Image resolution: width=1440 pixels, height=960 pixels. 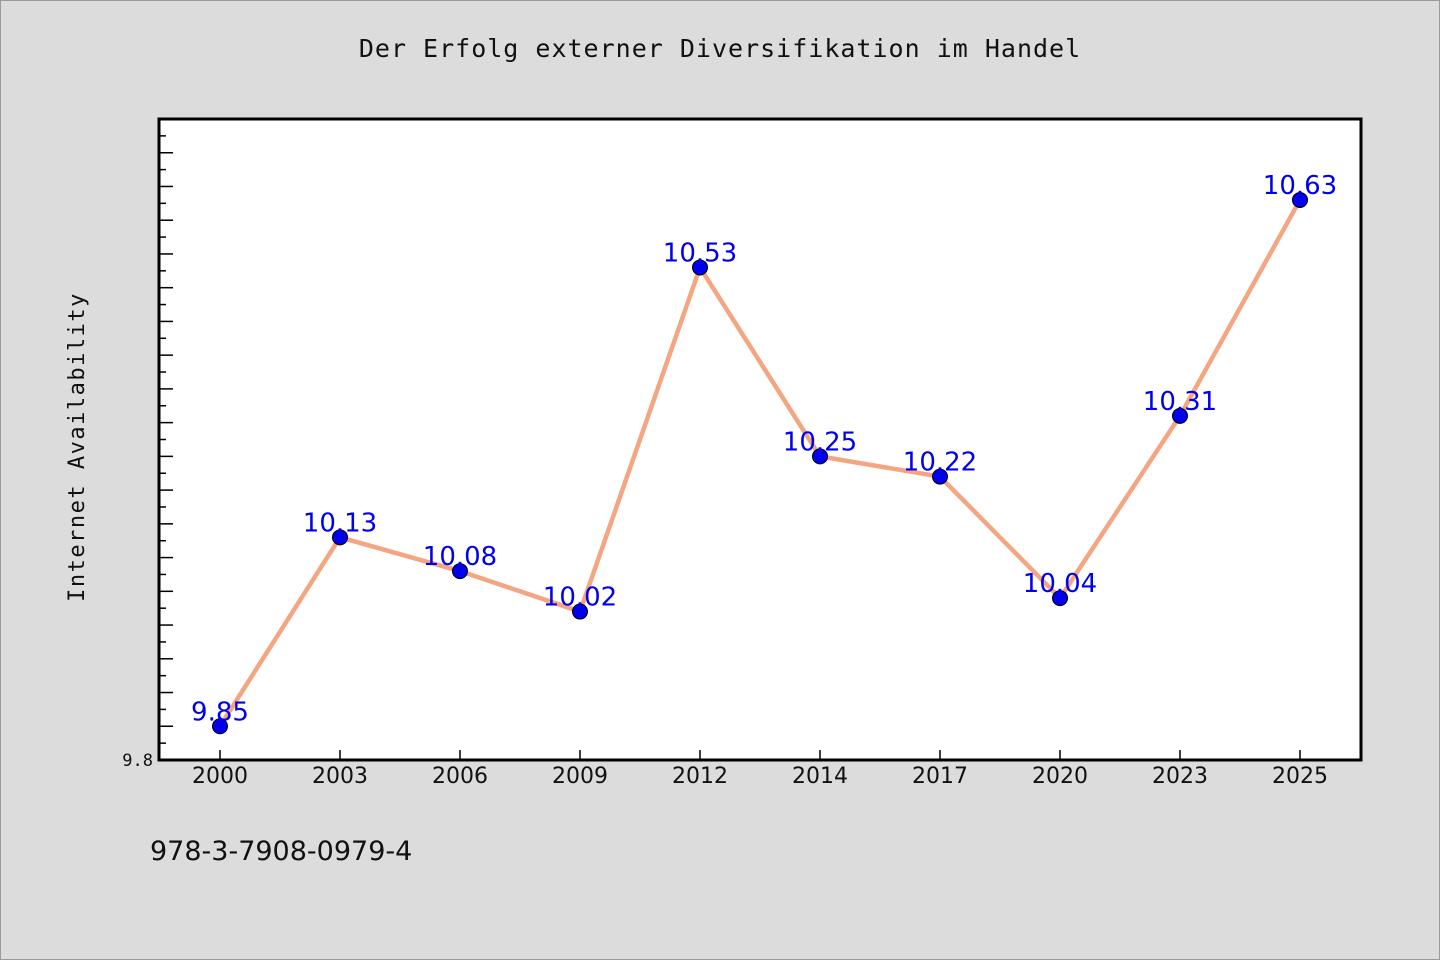 What do you see at coordinates (1180, 776) in the screenshot?
I see `x-tick-label: 2023` at bounding box center [1180, 776].